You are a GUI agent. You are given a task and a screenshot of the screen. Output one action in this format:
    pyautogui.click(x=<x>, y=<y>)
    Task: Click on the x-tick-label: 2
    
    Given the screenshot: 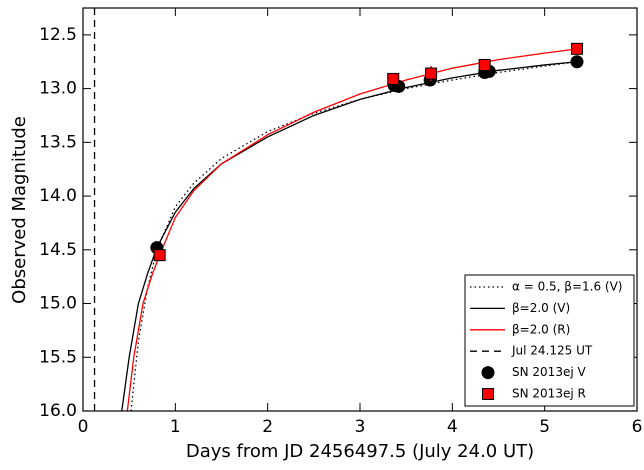 What is the action you would take?
    pyautogui.click(x=267, y=427)
    